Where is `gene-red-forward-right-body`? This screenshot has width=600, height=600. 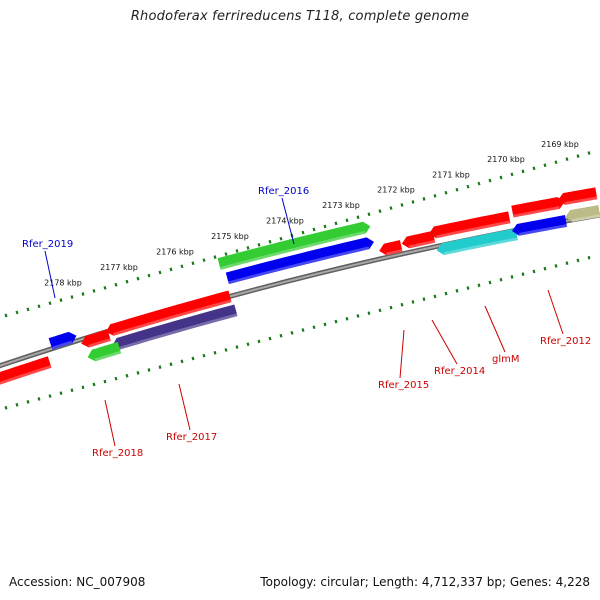
gene-red-forward-right-body is located at coordinates (578, 196).